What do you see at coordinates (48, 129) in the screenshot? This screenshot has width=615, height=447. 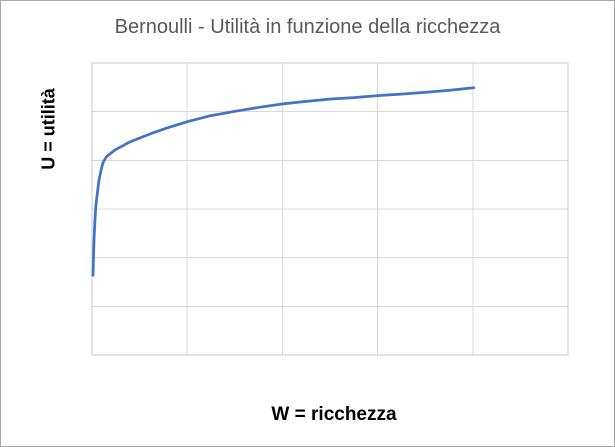 I see `y-axis-title: U = utilità` at bounding box center [48, 129].